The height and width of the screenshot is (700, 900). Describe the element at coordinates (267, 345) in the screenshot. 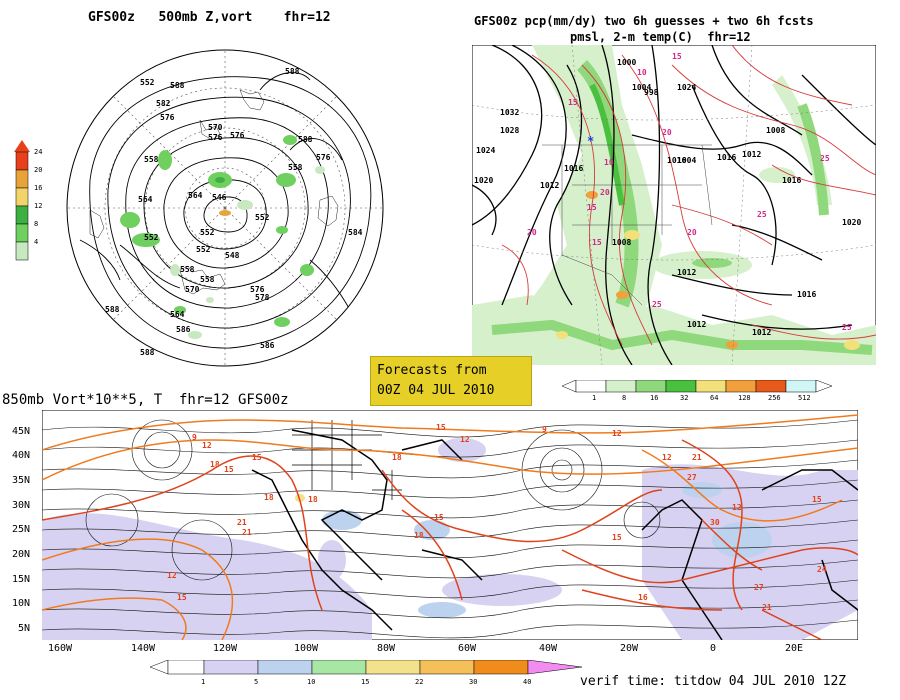

I see `contour-label: 586` at that location.